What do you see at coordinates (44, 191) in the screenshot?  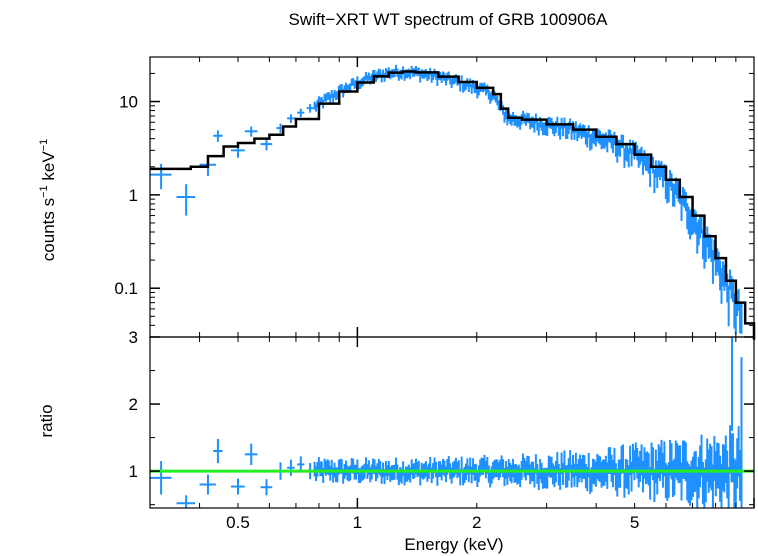 I see `ylabel-part-exp1: −1` at bounding box center [44, 191].